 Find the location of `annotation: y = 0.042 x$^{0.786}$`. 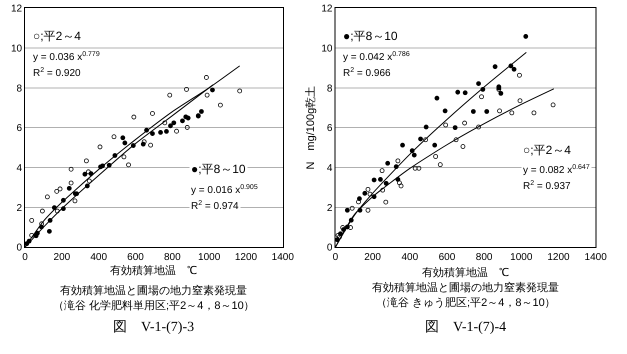

annotation: y = 0.042 x$^{0.786}$ is located at coordinates (376, 57).